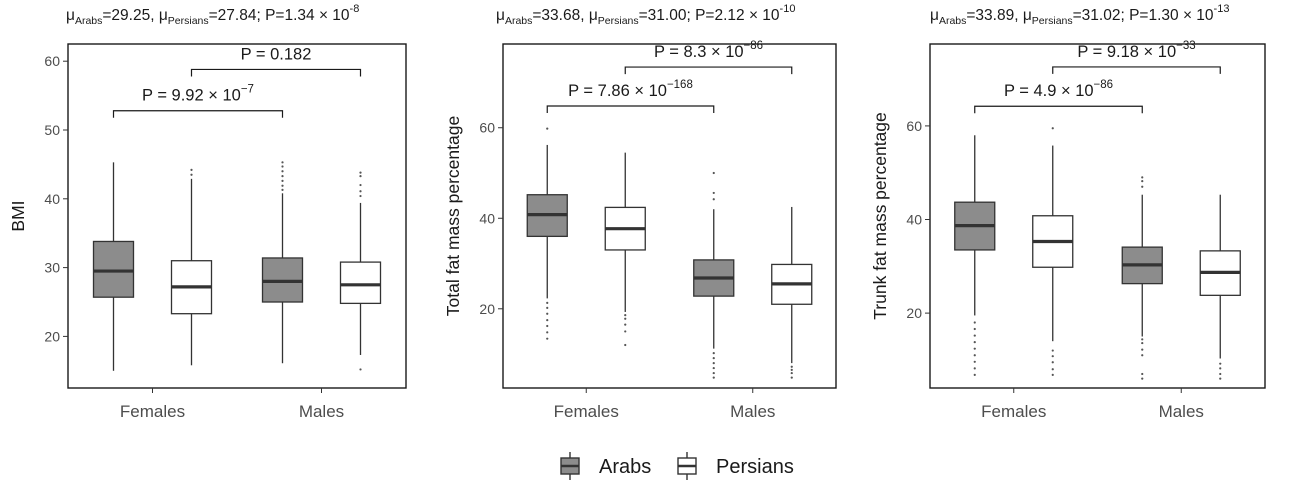  What do you see at coordinates (605, 466) in the screenshot?
I see `legend-item-arabs: Arabs` at bounding box center [605, 466].